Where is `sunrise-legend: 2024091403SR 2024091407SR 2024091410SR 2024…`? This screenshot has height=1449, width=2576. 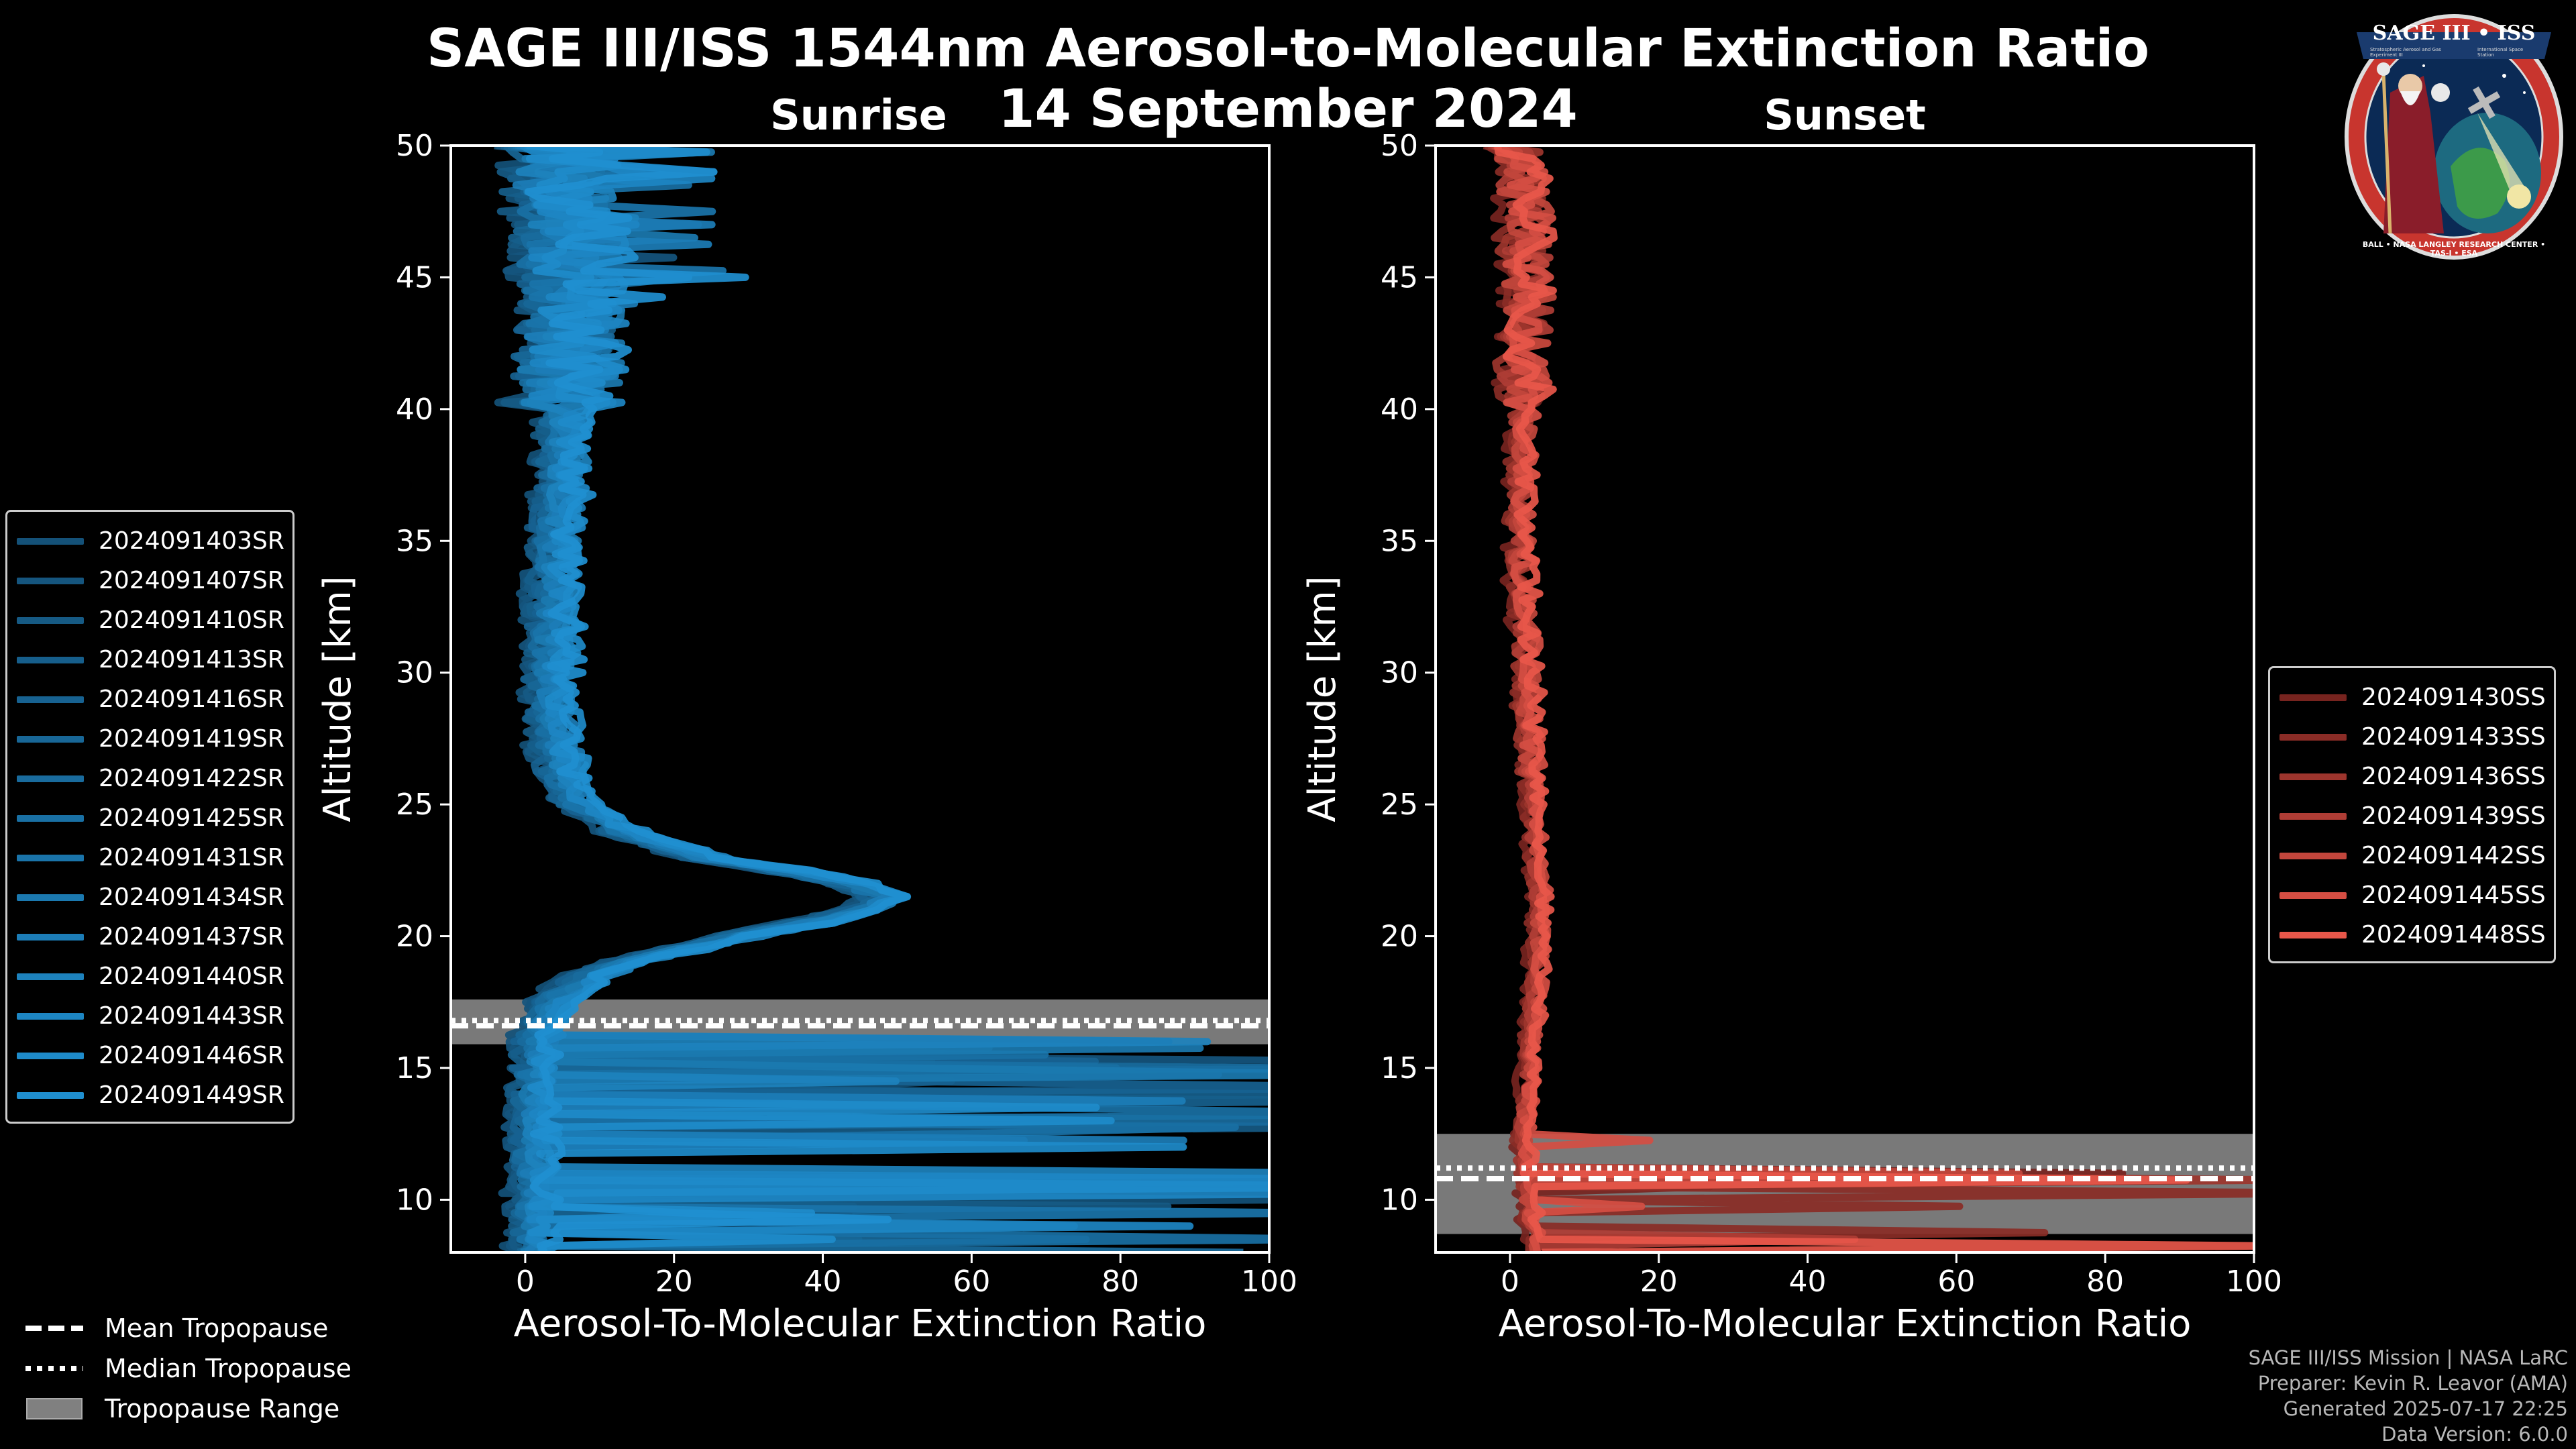
sunrise-legend: 2024091403SR 2024091407SR 2024091410SR 2024… is located at coordinates (149, 817).